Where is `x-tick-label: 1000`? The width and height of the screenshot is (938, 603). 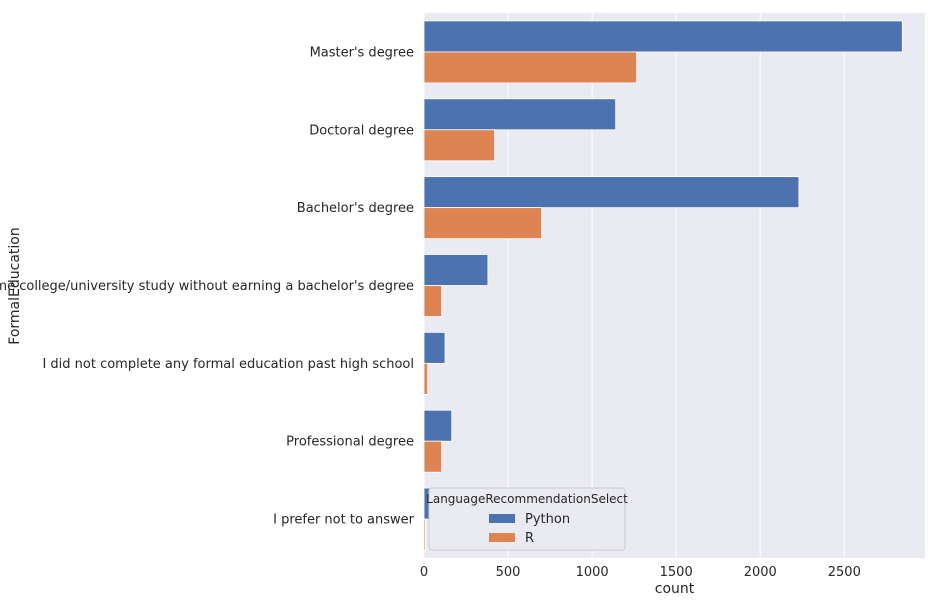
x-tick-label: 1000 is located at coordinates (592, 572).